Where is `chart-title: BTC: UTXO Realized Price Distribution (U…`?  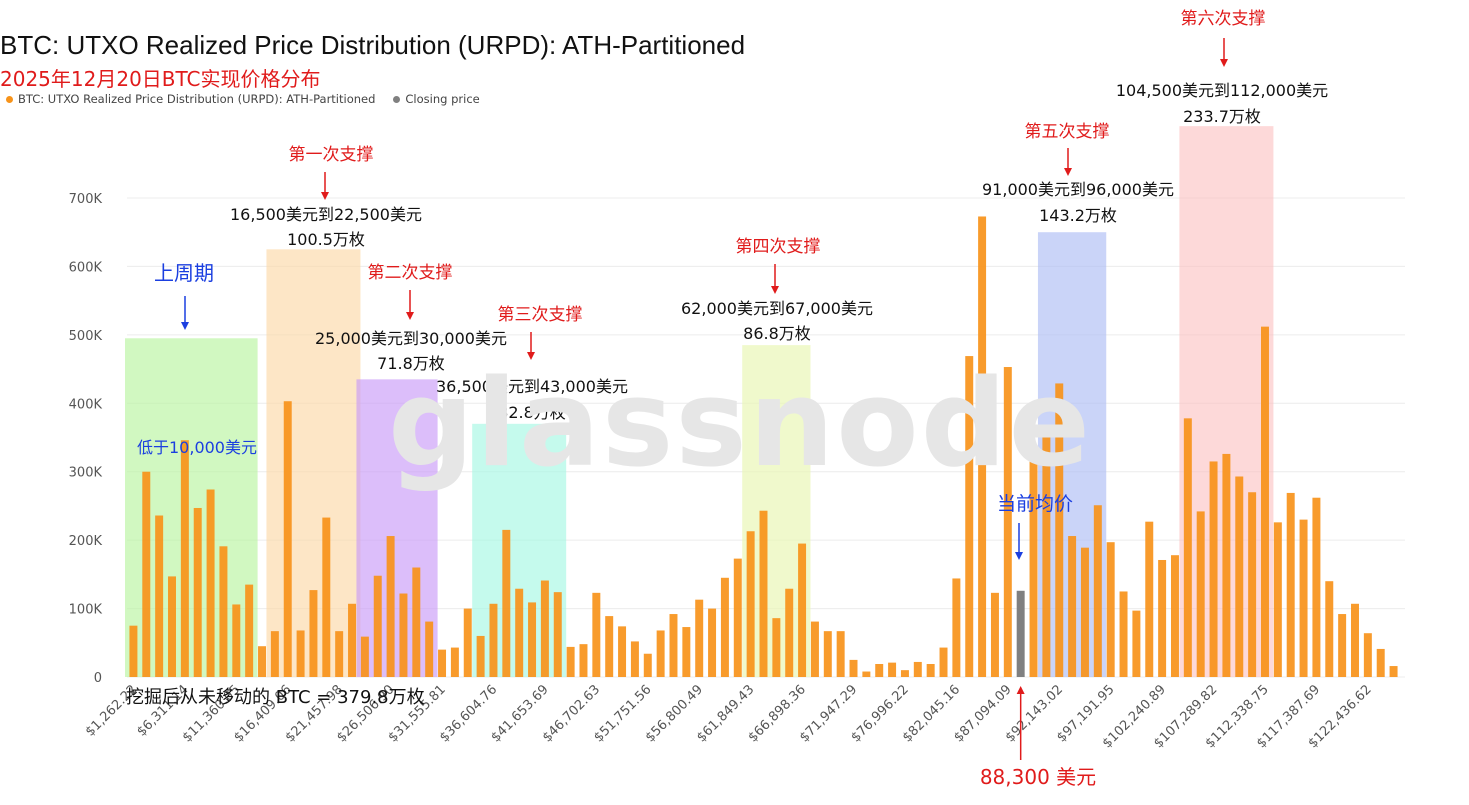
chart-title: BTC: UTXO Realized Price Distribution (U… is located at coordinates (373, 45).